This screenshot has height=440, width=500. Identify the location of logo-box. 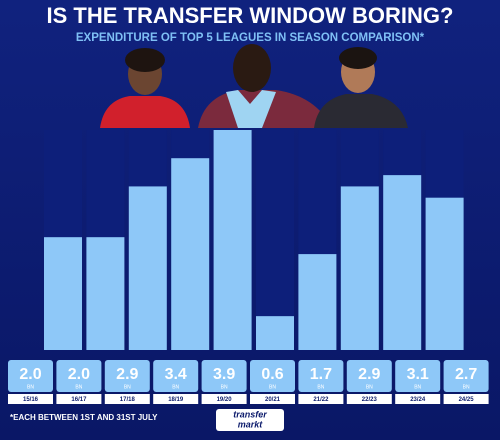
(250, 420).